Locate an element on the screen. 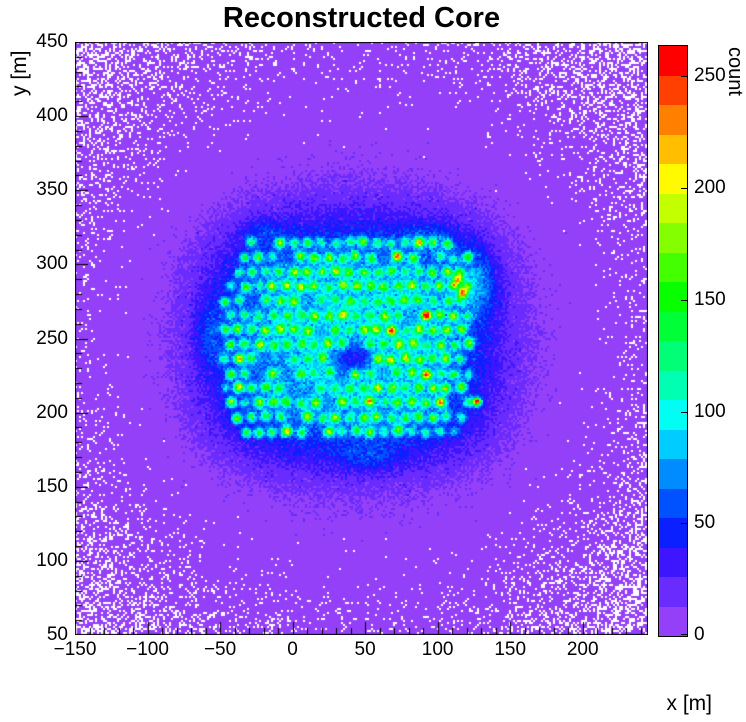 This screenshot has width=746, height=722. y-tick-label: 350 is located at coordinates (52, 190).